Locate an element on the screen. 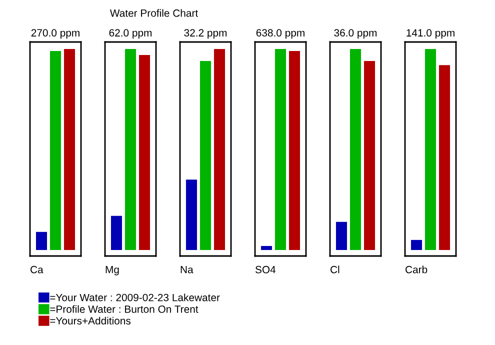 The width and height of the screenshot is (495, 345). x-axis-title: Na is located at coordinates (187, 270).